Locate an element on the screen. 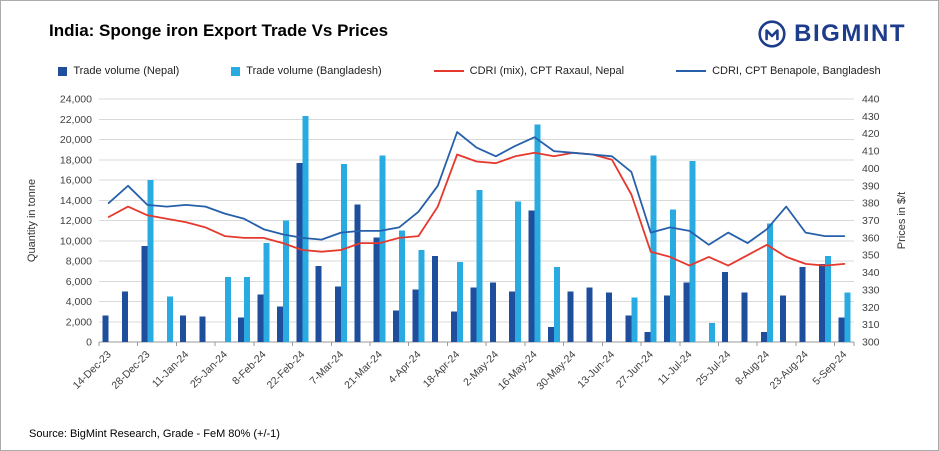 The width and height of the screenshot is (939, 451). y-right-tick-label: 330 is located at coordinates (871, 290).